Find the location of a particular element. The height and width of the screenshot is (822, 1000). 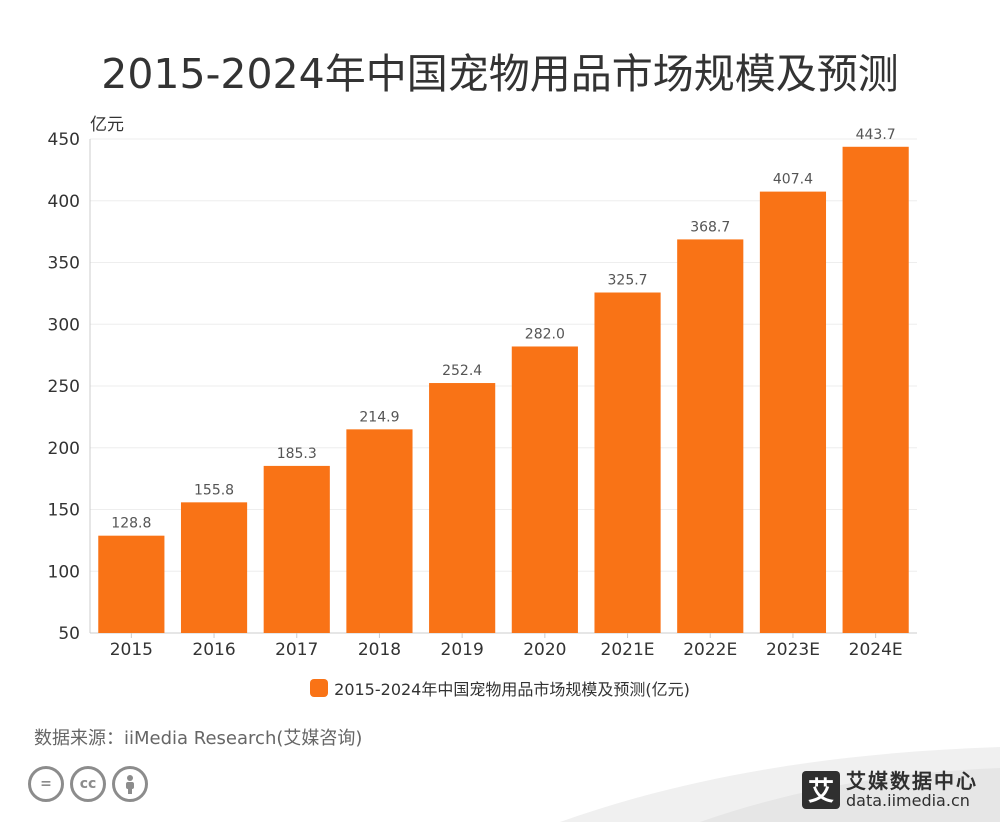

x-tick-label: 2022E is located at coordinates (710, 650).